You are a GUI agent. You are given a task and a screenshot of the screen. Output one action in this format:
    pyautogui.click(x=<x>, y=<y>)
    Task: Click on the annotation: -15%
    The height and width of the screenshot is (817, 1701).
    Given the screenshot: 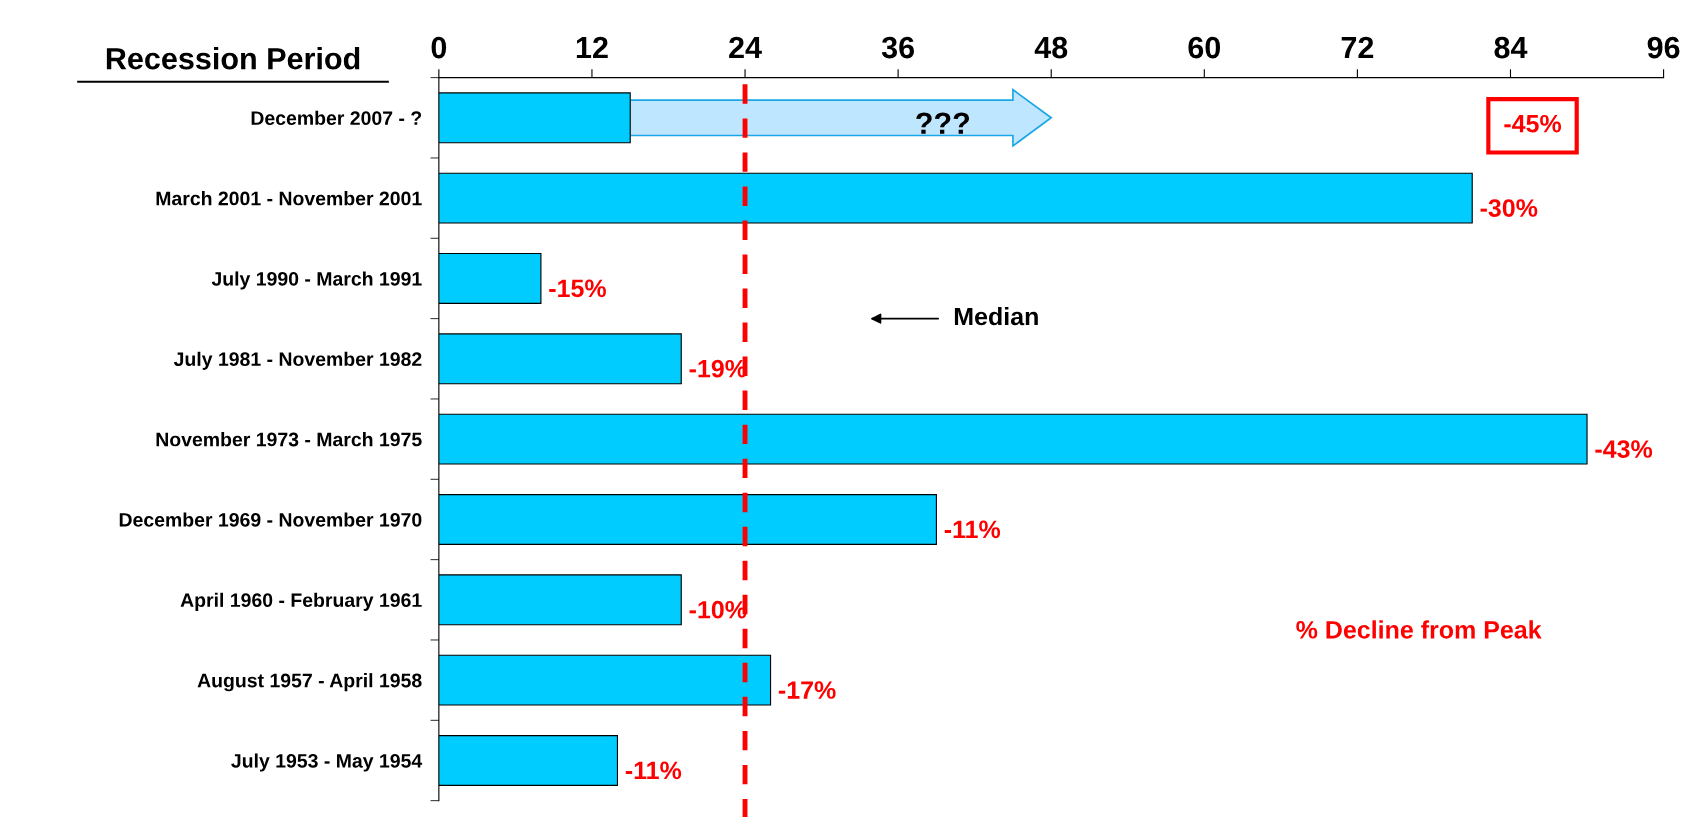 What is the action you would take?
    pyautogui.click(x=577, y=288)
    